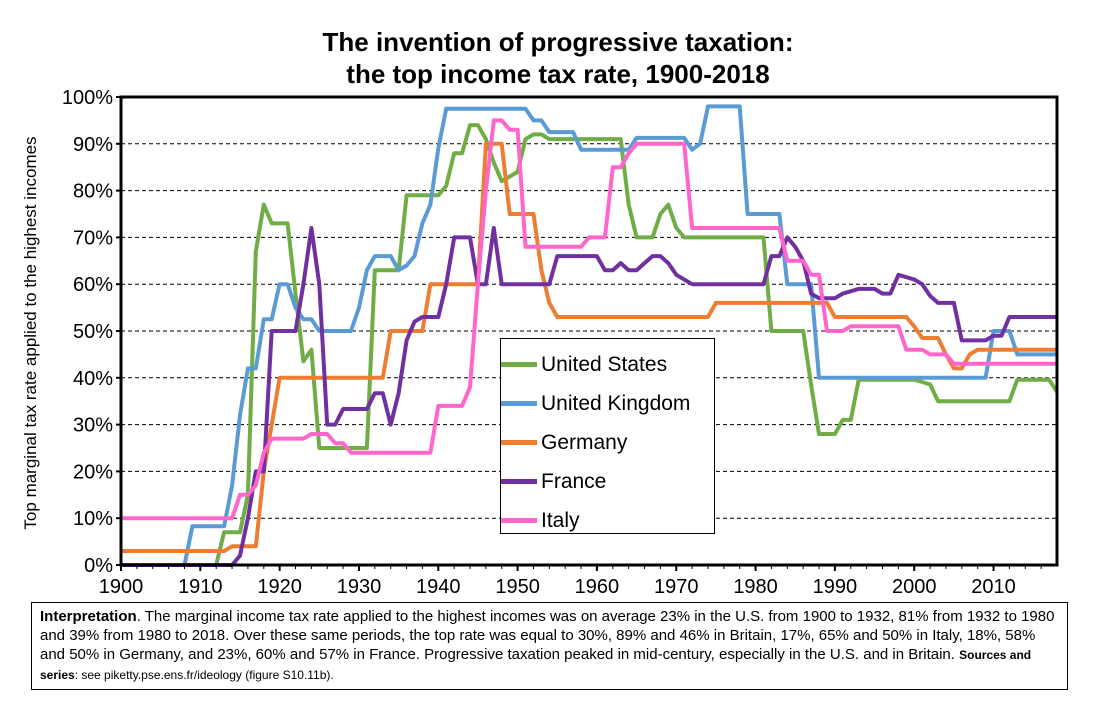 This screenshot has width=1116, height=707. What do you see at coordinates (517, 587) in the screenshot?
I see `x-tick-label: 1950` at bounding box center [517, 587].